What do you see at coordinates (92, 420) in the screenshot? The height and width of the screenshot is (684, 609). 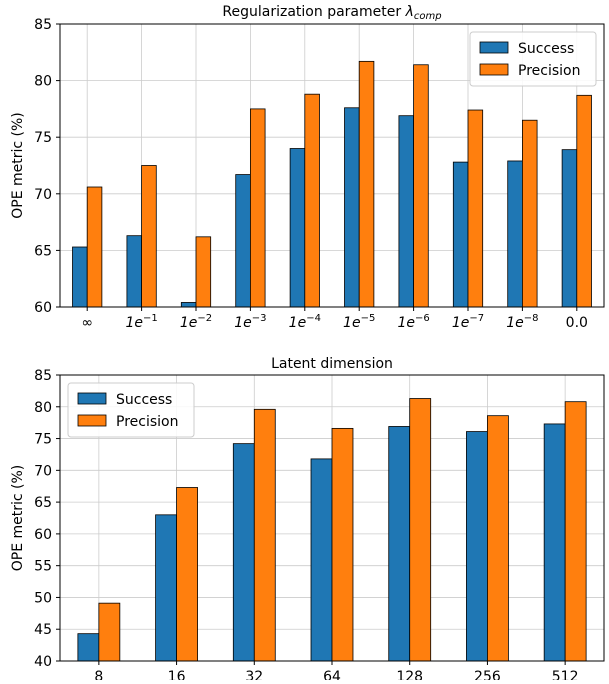 I see `chart2-legend-swatch-precision` at bounding box center [92, 420].